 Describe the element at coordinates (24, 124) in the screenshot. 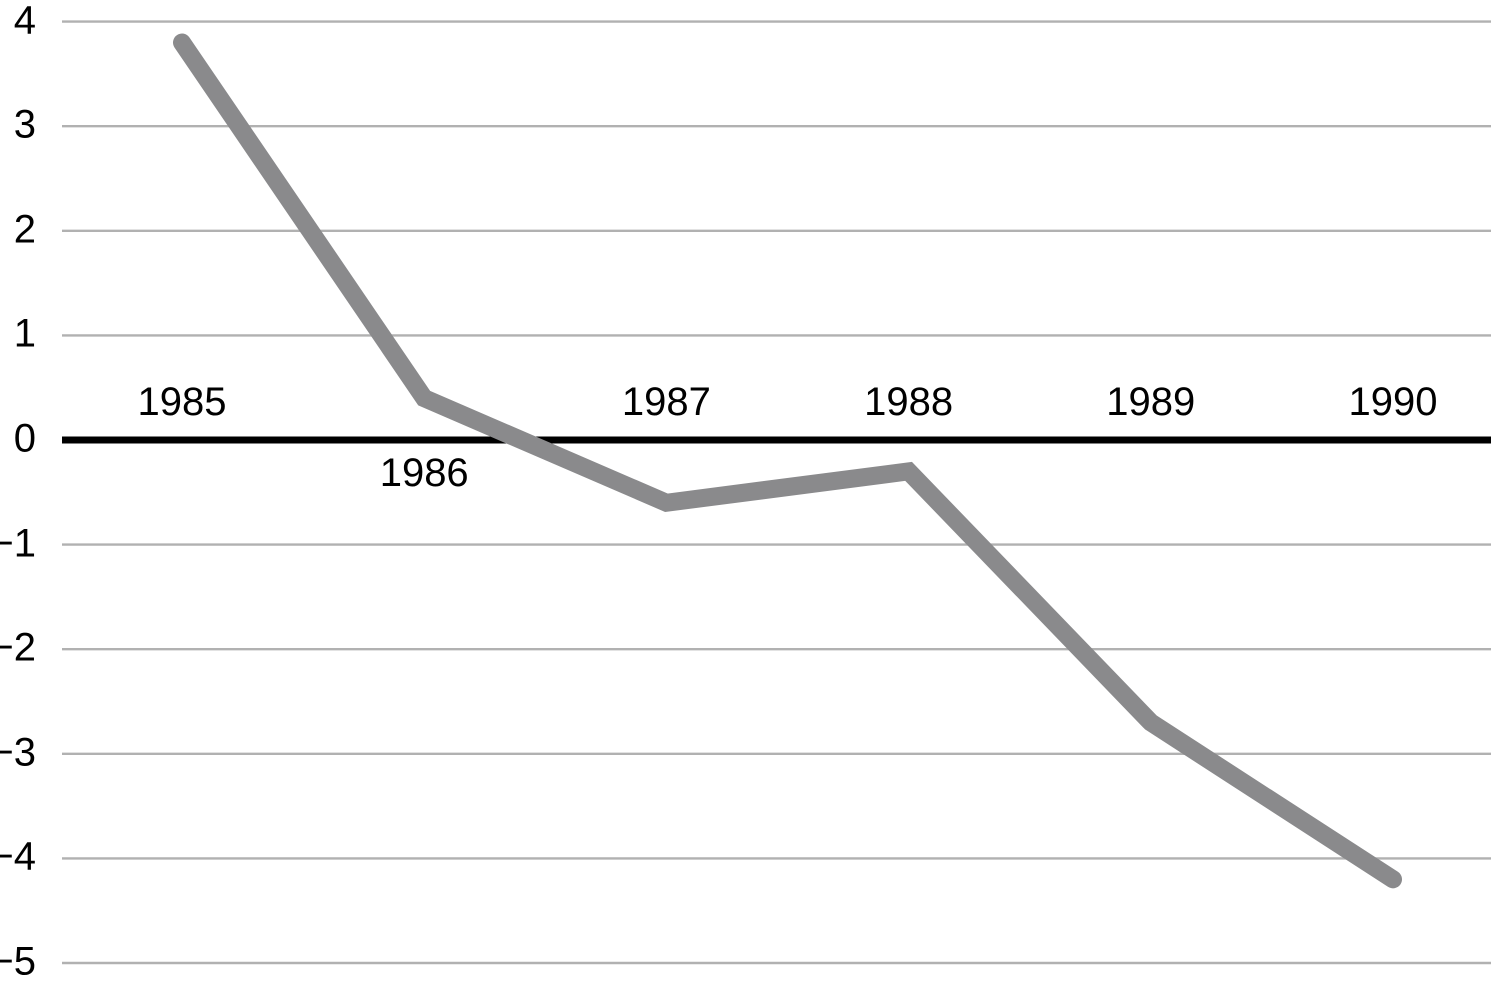

I see `y-tick-label-3: 3` at that location.